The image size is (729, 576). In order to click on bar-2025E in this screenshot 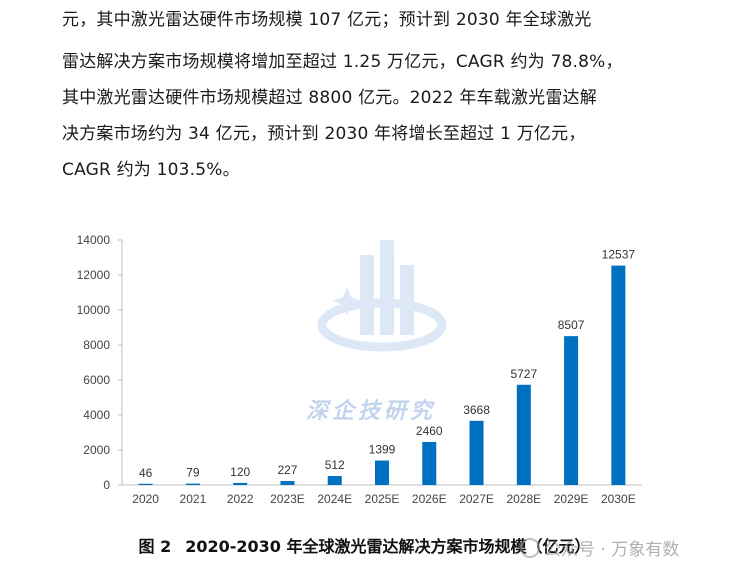, I will do `click(382, 472)`.